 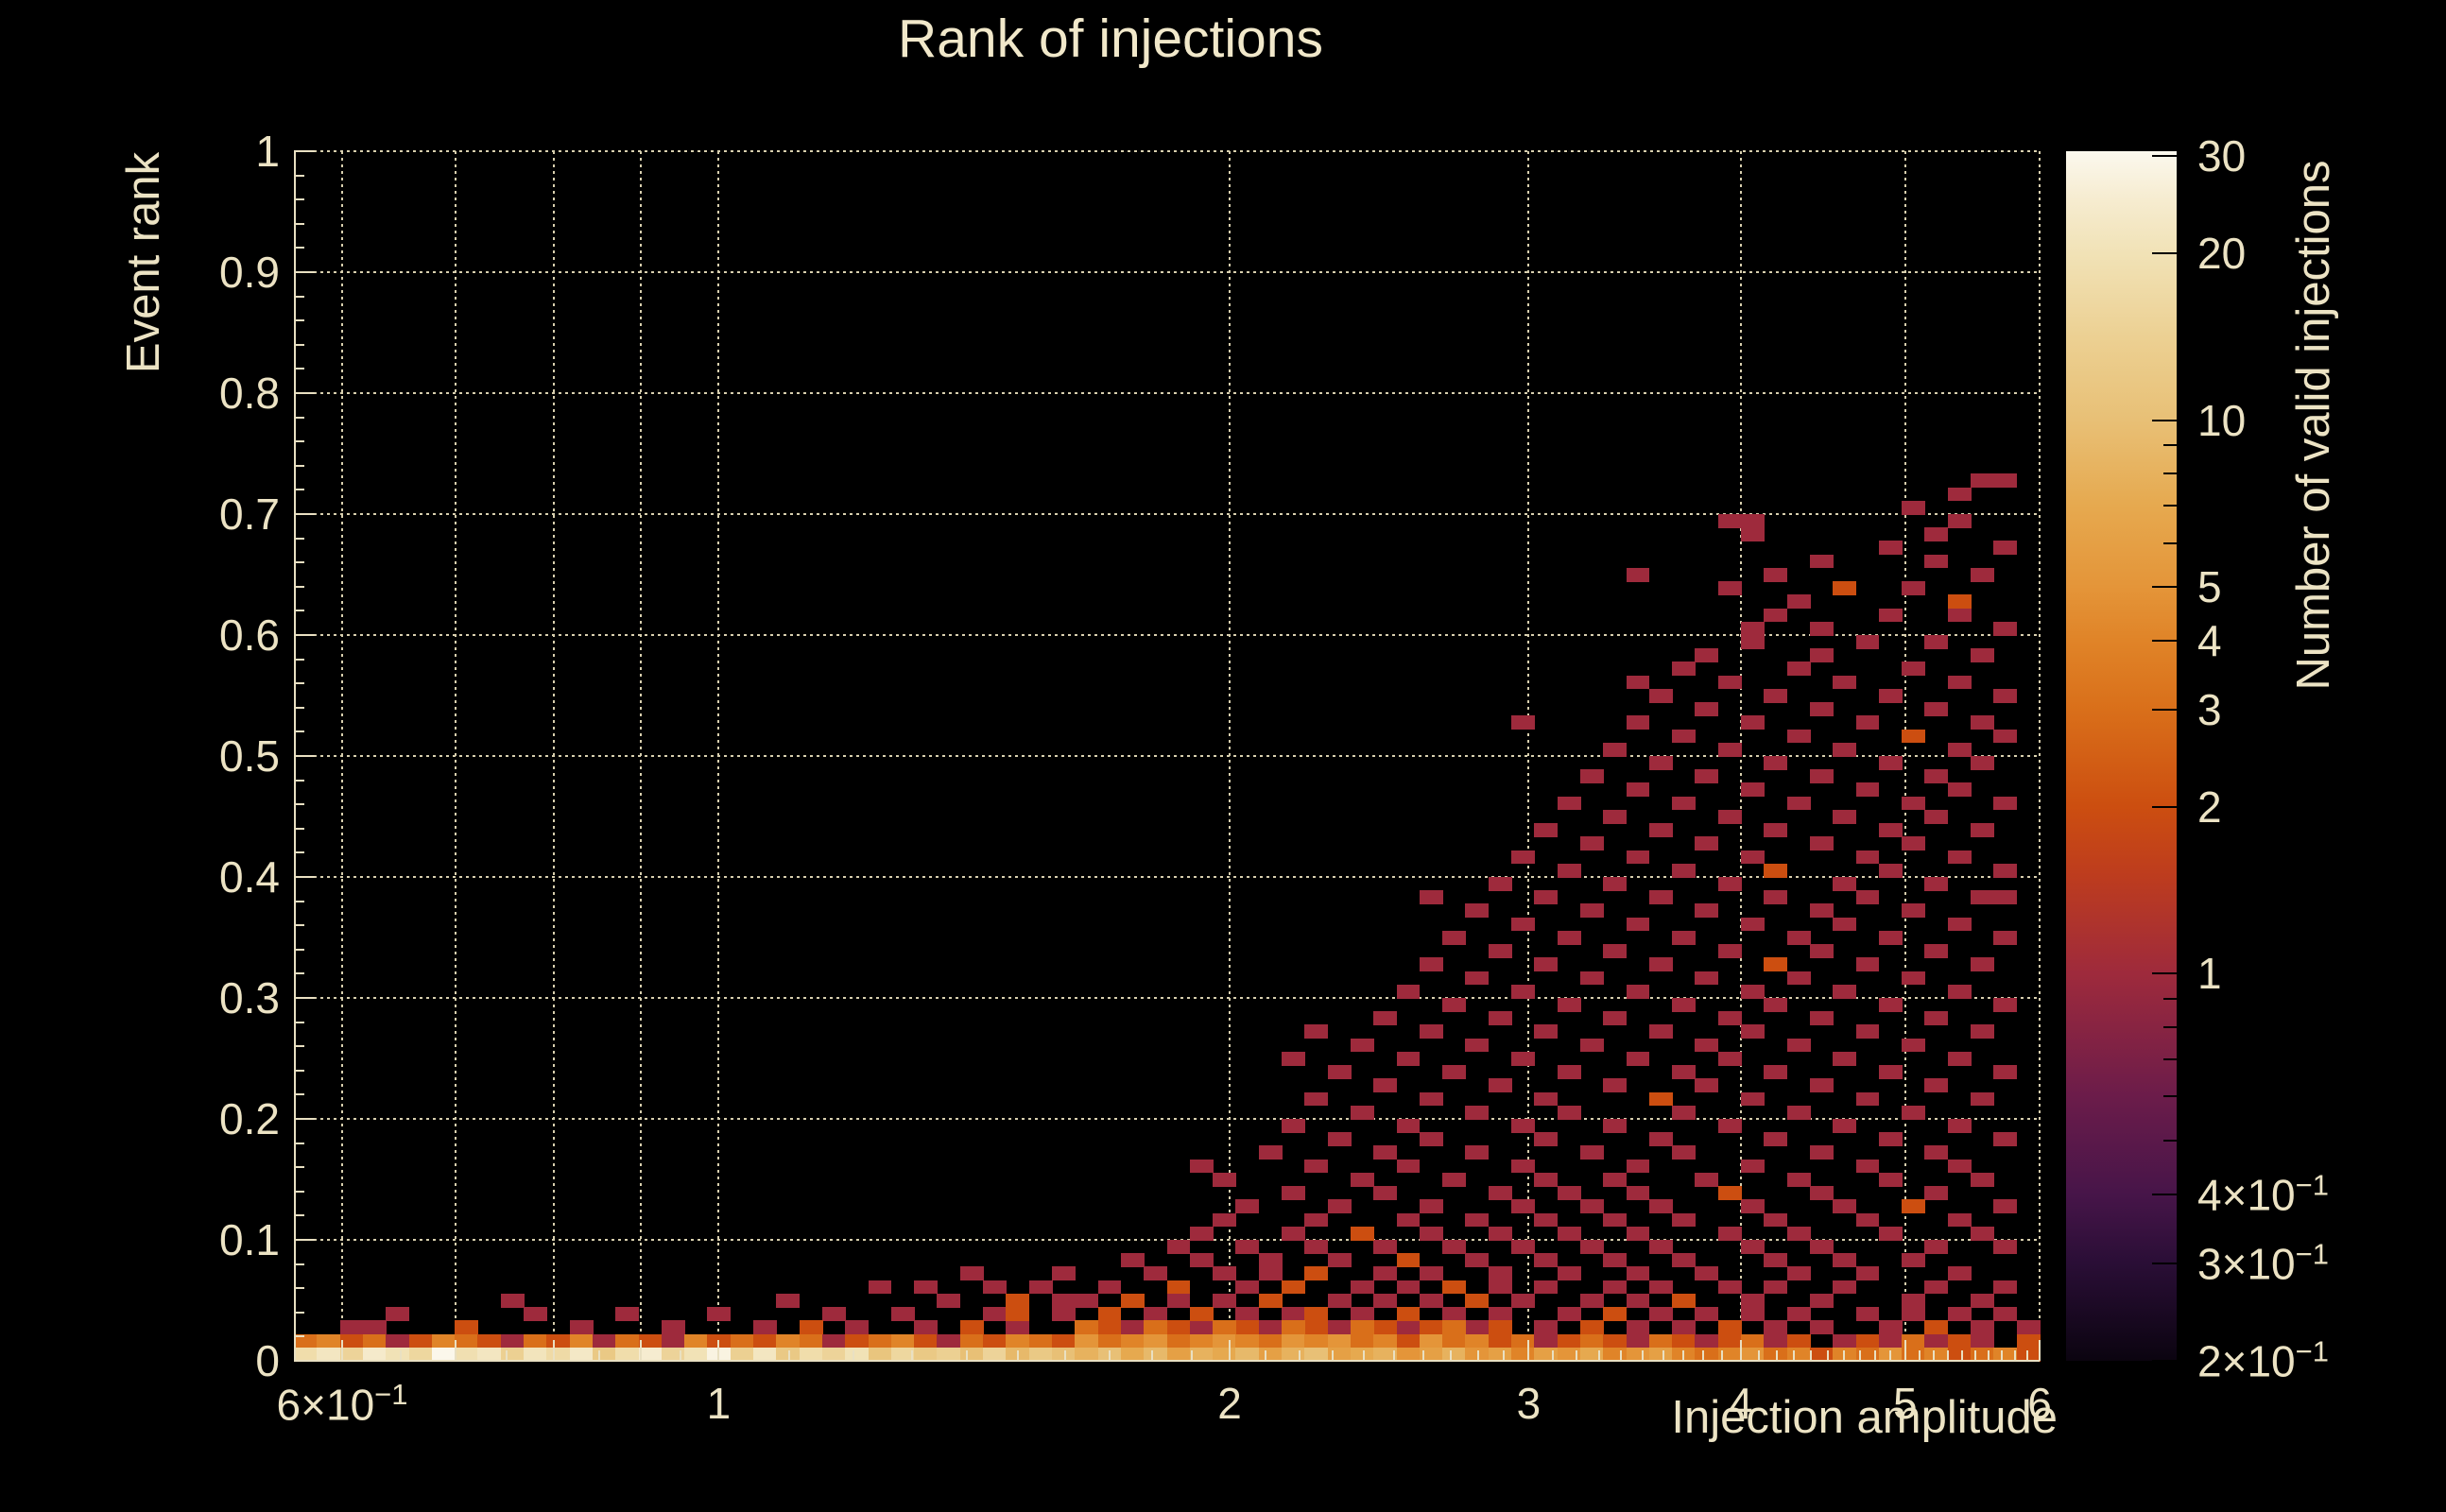 I want to click on y-tick-label: 0.2, so click(x=249, y=1118).